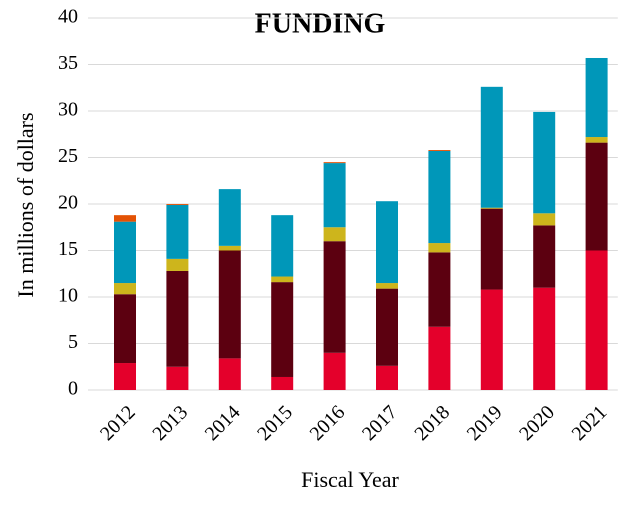  I want to click on x-tick-label: 2019, so click(485, 423).